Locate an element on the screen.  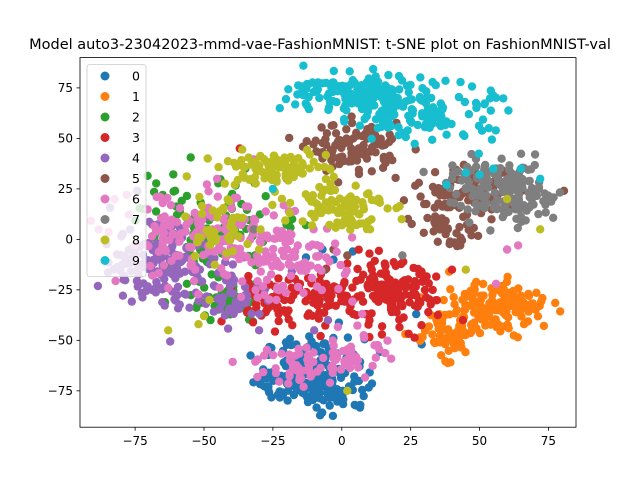
legend-entry-4: 4 is located at coordinates (120, 158).